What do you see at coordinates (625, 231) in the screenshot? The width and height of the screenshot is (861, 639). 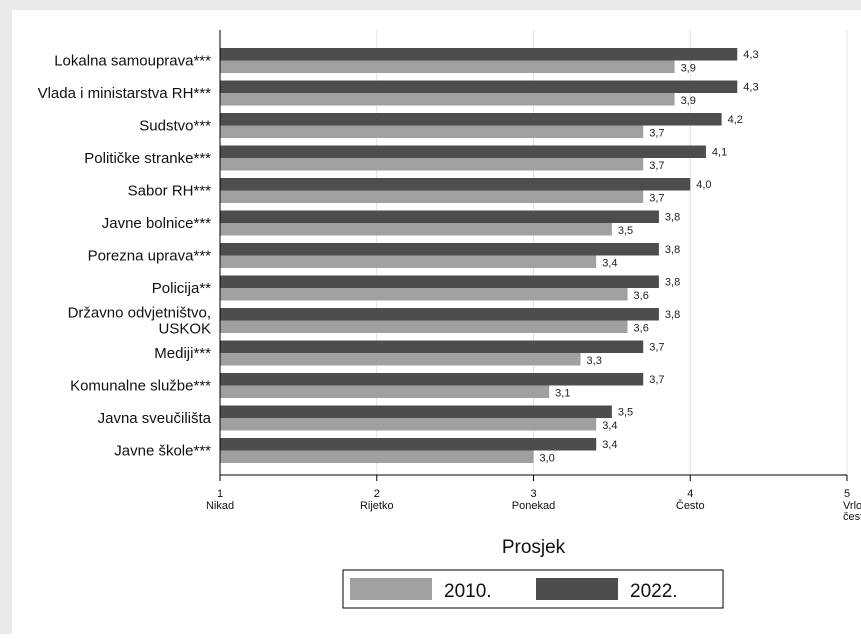 I see `value-label-2010: 3,5` at bounding box center [625, 231].